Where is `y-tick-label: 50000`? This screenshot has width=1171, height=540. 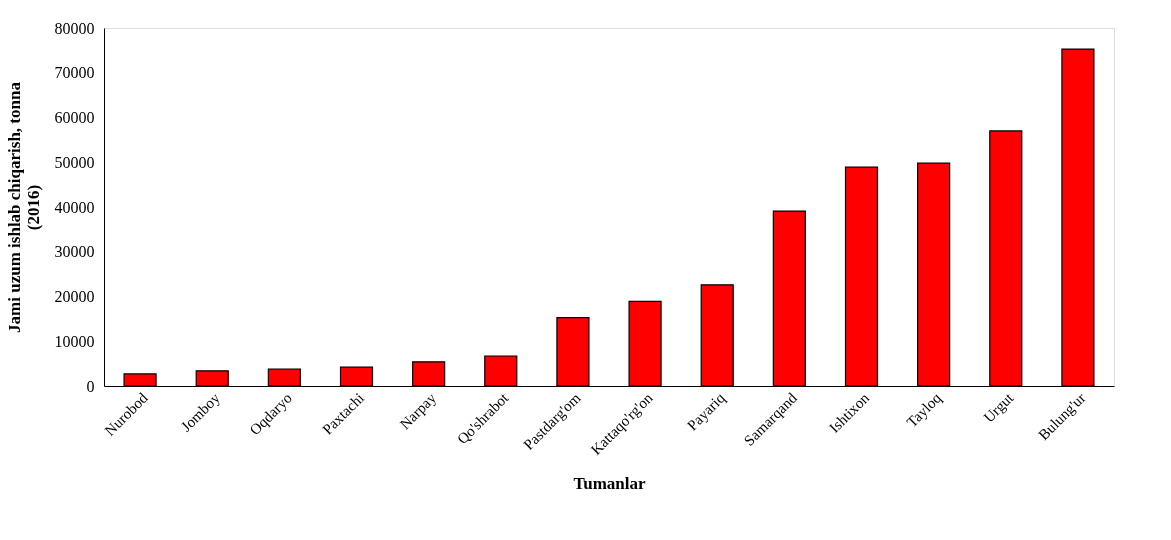 y-tick-label: 50000 is located at coordinates (74, 162).